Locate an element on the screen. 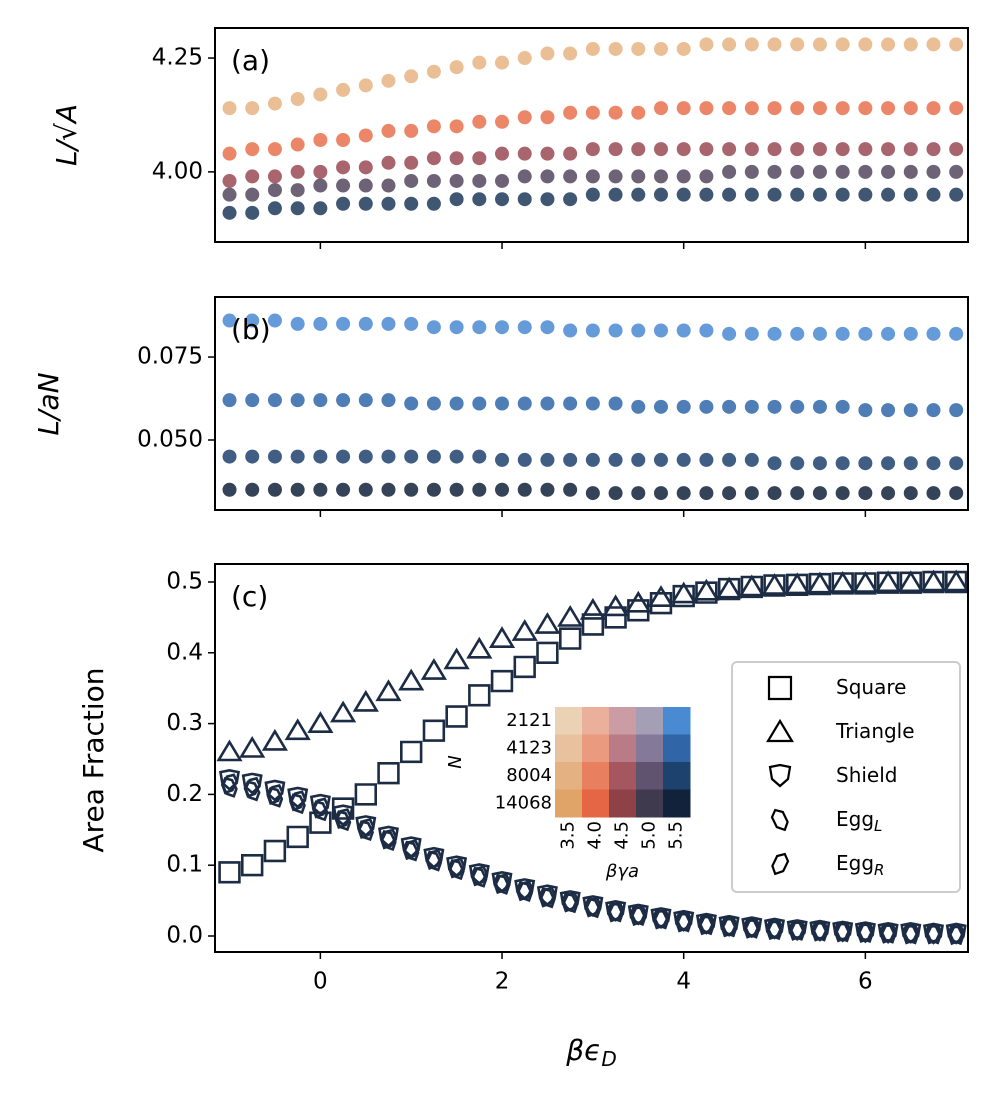 The width and height of the screenshot is (998, 1104). legend-name: Egg is located at coordinates (855, 863).